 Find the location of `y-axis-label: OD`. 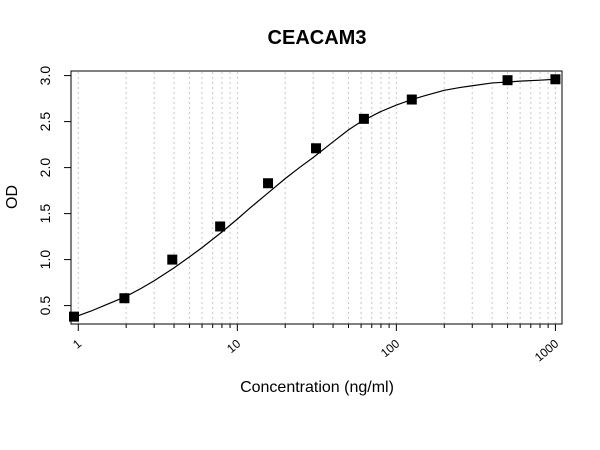

y-axis-label: OD is located at coordinates (12, 197).